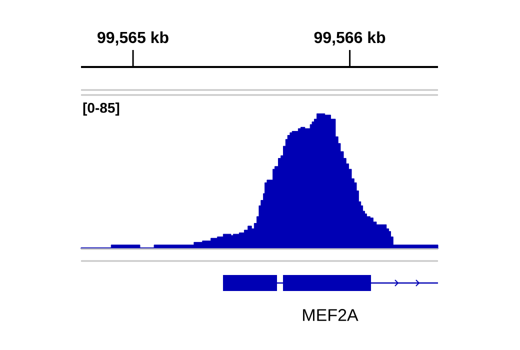 The width and height of the screenshot is (520, 350). Describe the element at coordinates (330, 315) in the screenshot. I see `text: MEF2A` at that location.